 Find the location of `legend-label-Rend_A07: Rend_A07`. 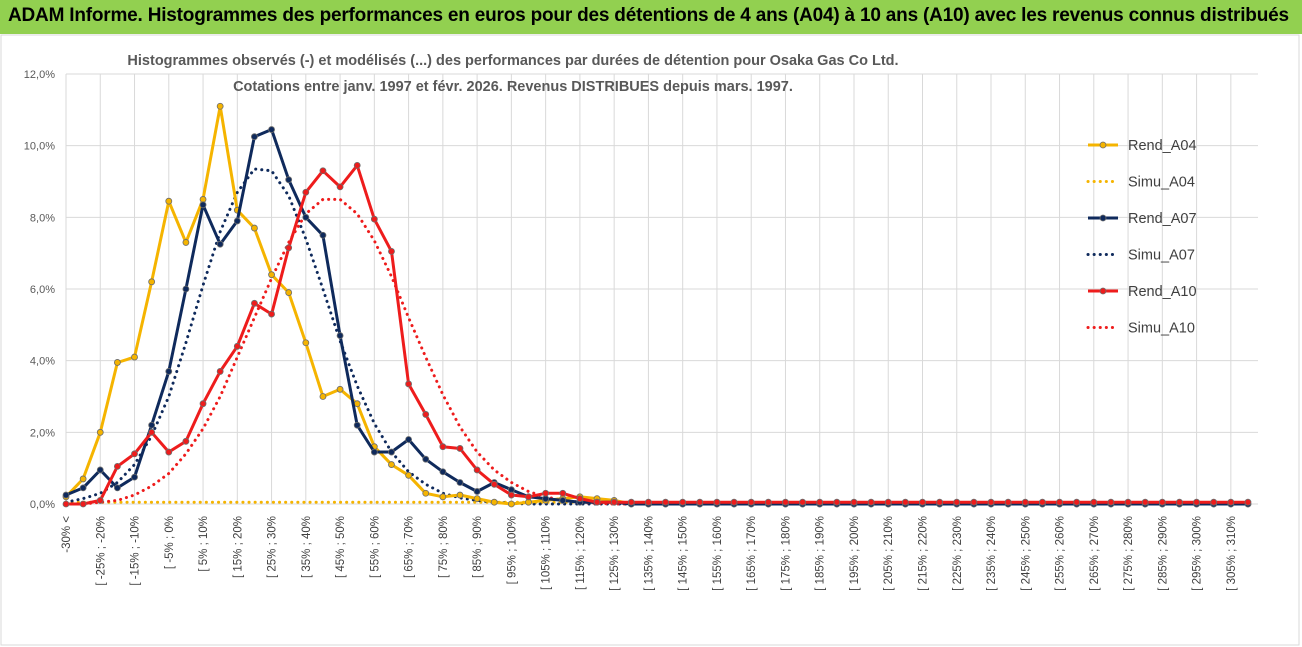

legend-label-Rend_A07: Rend_A07 is located at coordinates (1162, 219).